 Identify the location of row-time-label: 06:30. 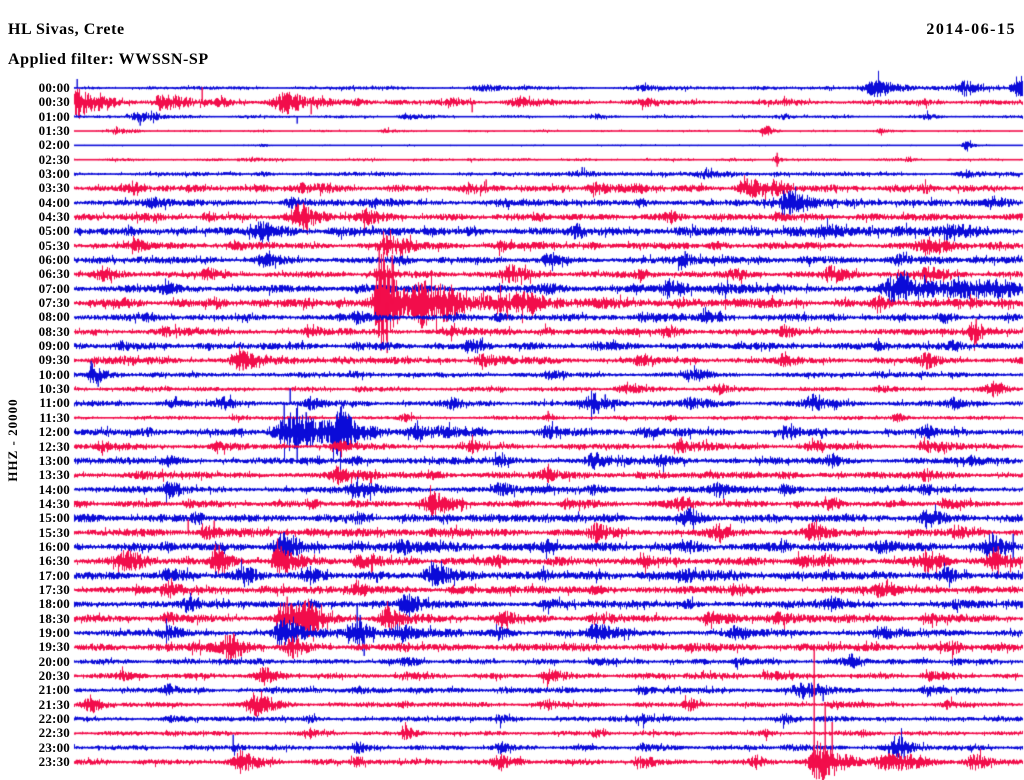
(54, 274).